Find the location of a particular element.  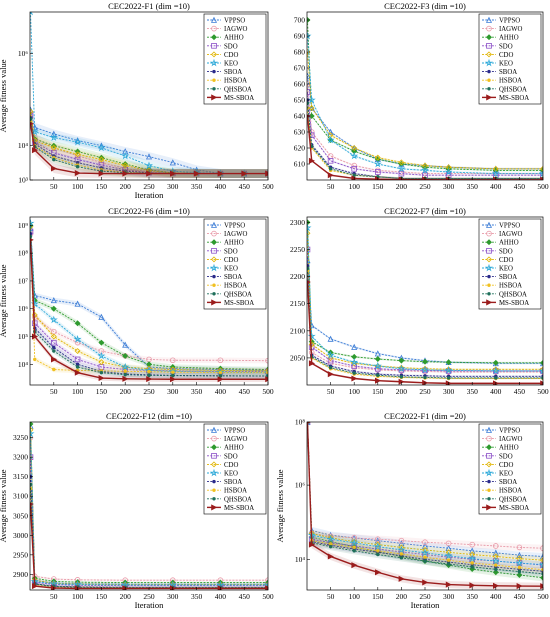

y-tick-label: 700 is located at coordinates (300, 20).